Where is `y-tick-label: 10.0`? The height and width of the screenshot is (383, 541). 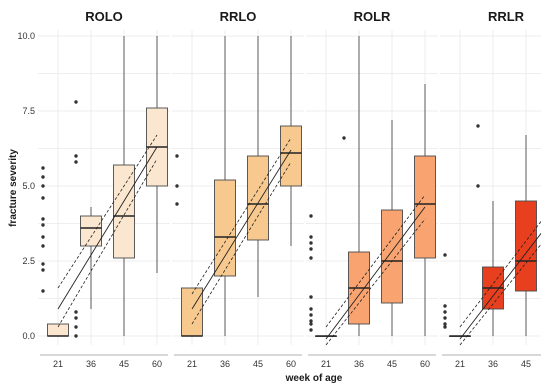 y-tick-label: 10.0 is located at coordinates (26, 36).